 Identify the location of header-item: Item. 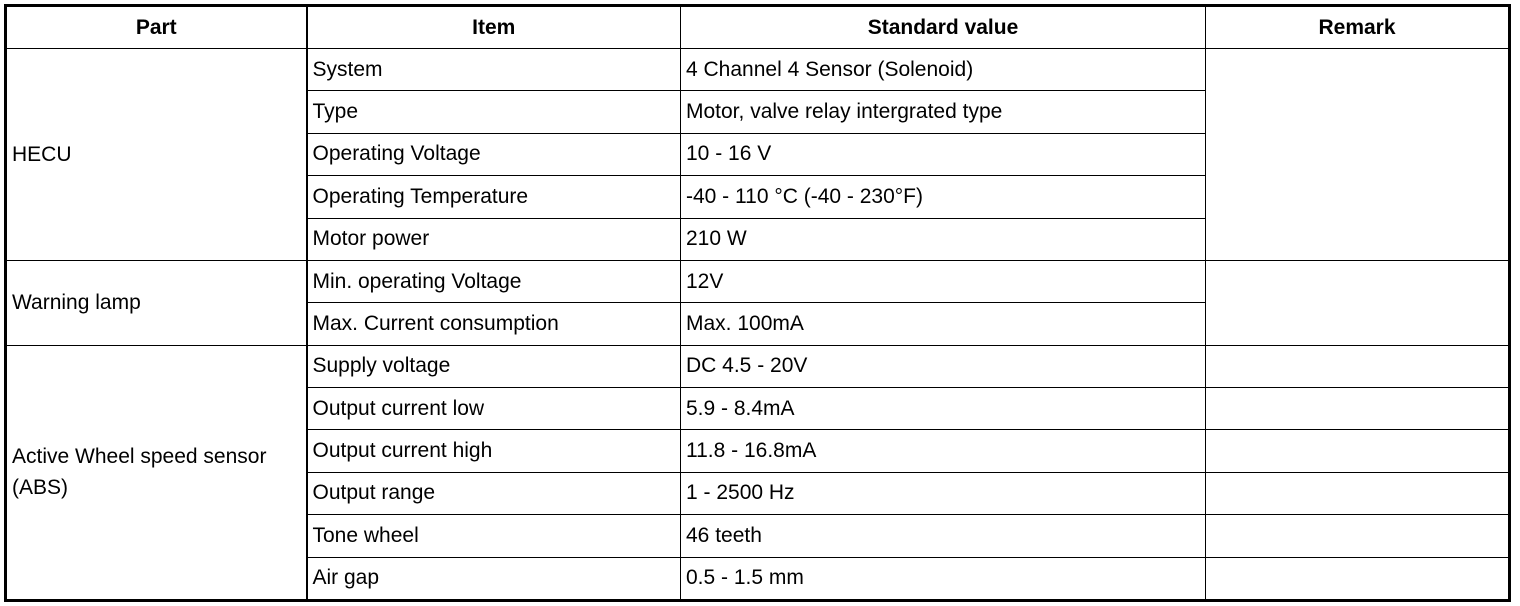
(493, 27).